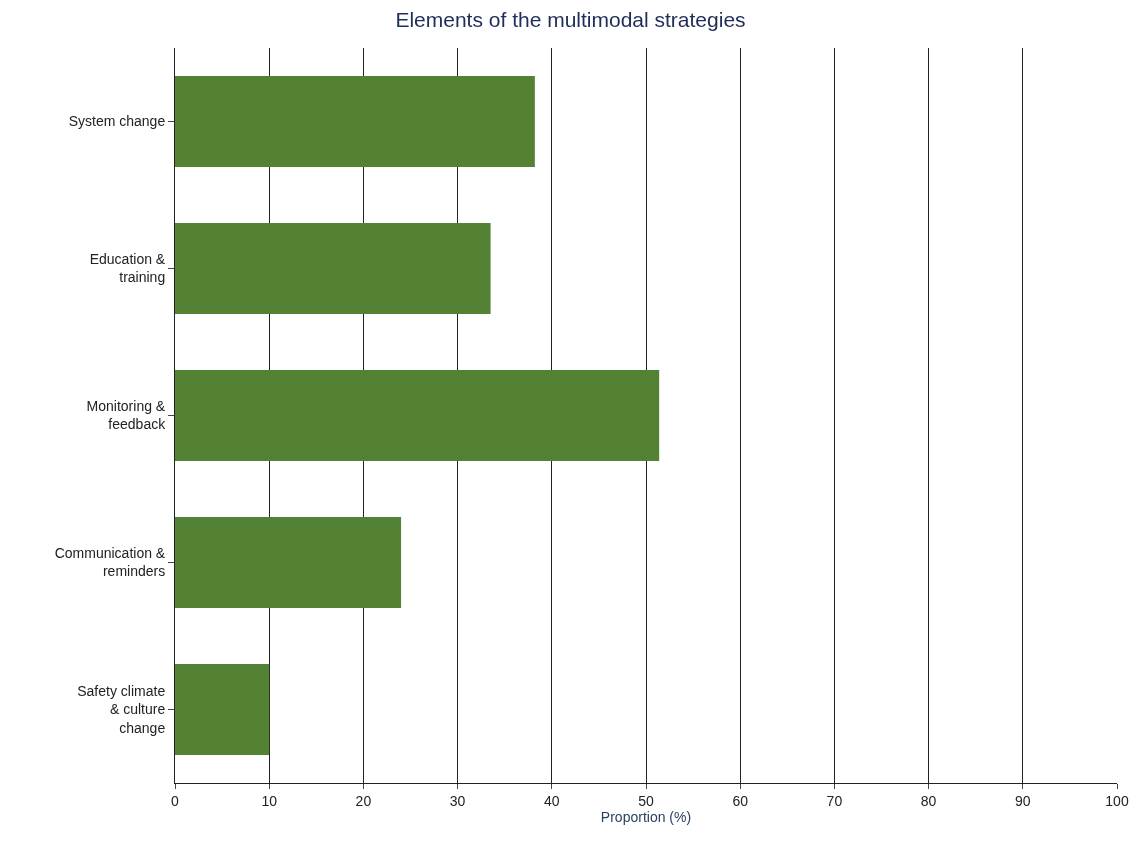 Image resolution: width=1141 pixels, height=843 pixels. What do you see at coordinates (552, 800) in the screenshot?
I see `x-tick-label: 40` at bounding box center [552, 800].